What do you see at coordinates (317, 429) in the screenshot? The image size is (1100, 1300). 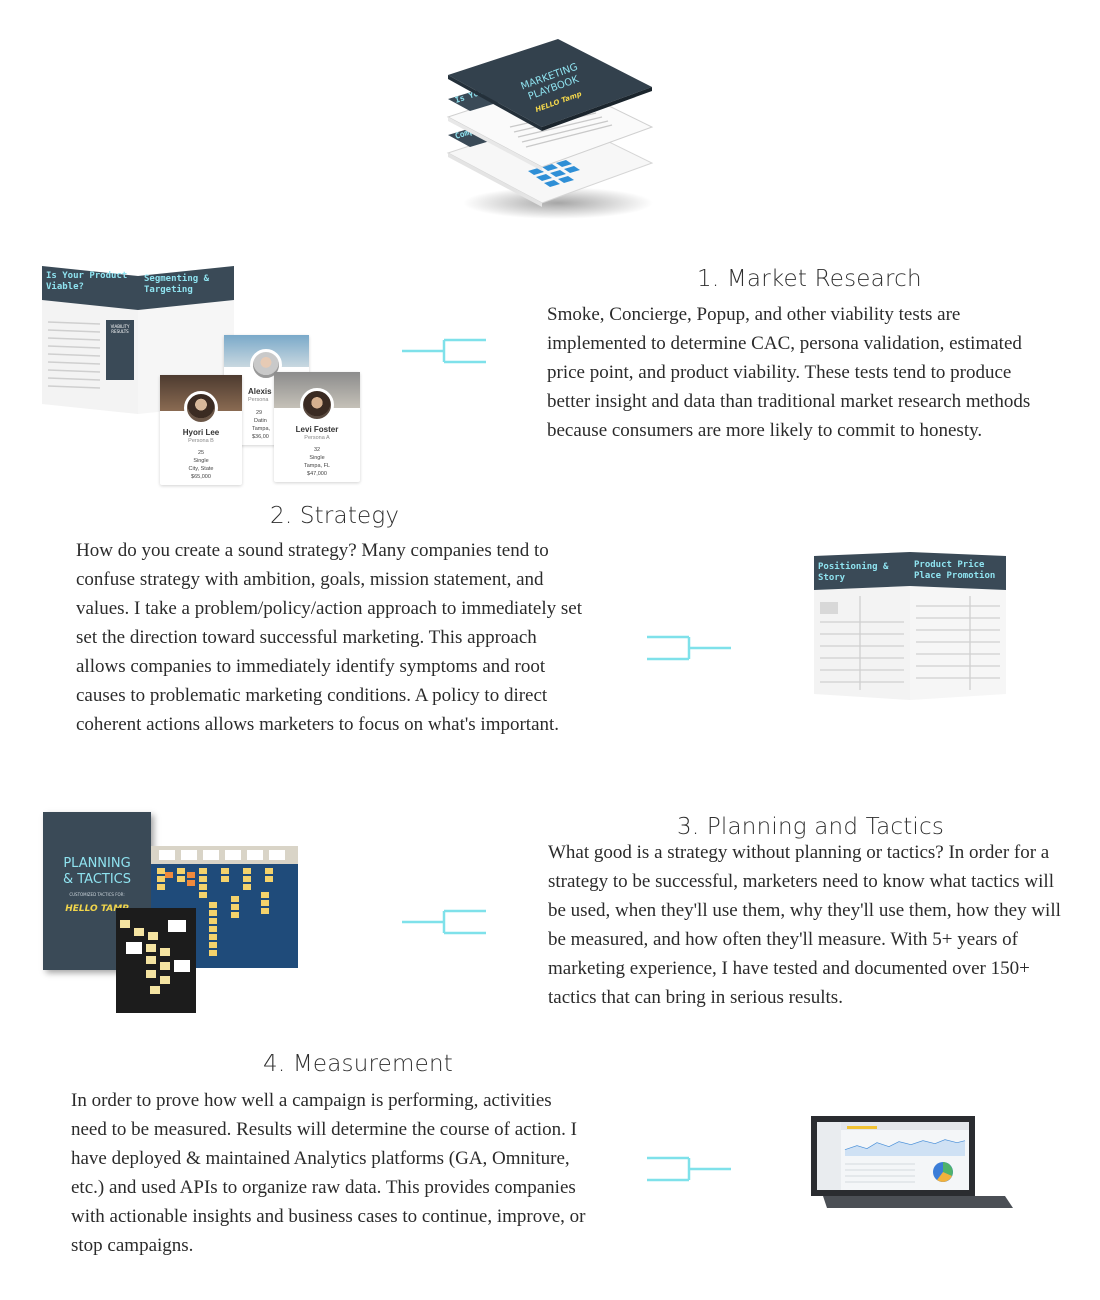 I see `persona-name: Levi Foster` at bounding box center [317, 429].